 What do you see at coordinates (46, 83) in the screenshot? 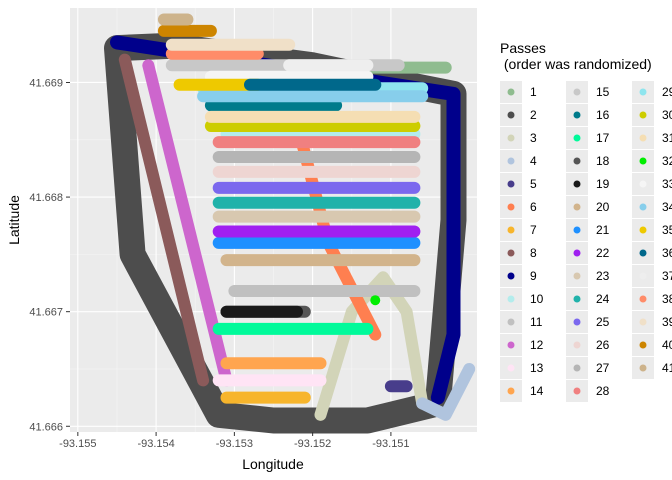
I see `y-tick-label: 41.669` at bounding box center [46, 83].